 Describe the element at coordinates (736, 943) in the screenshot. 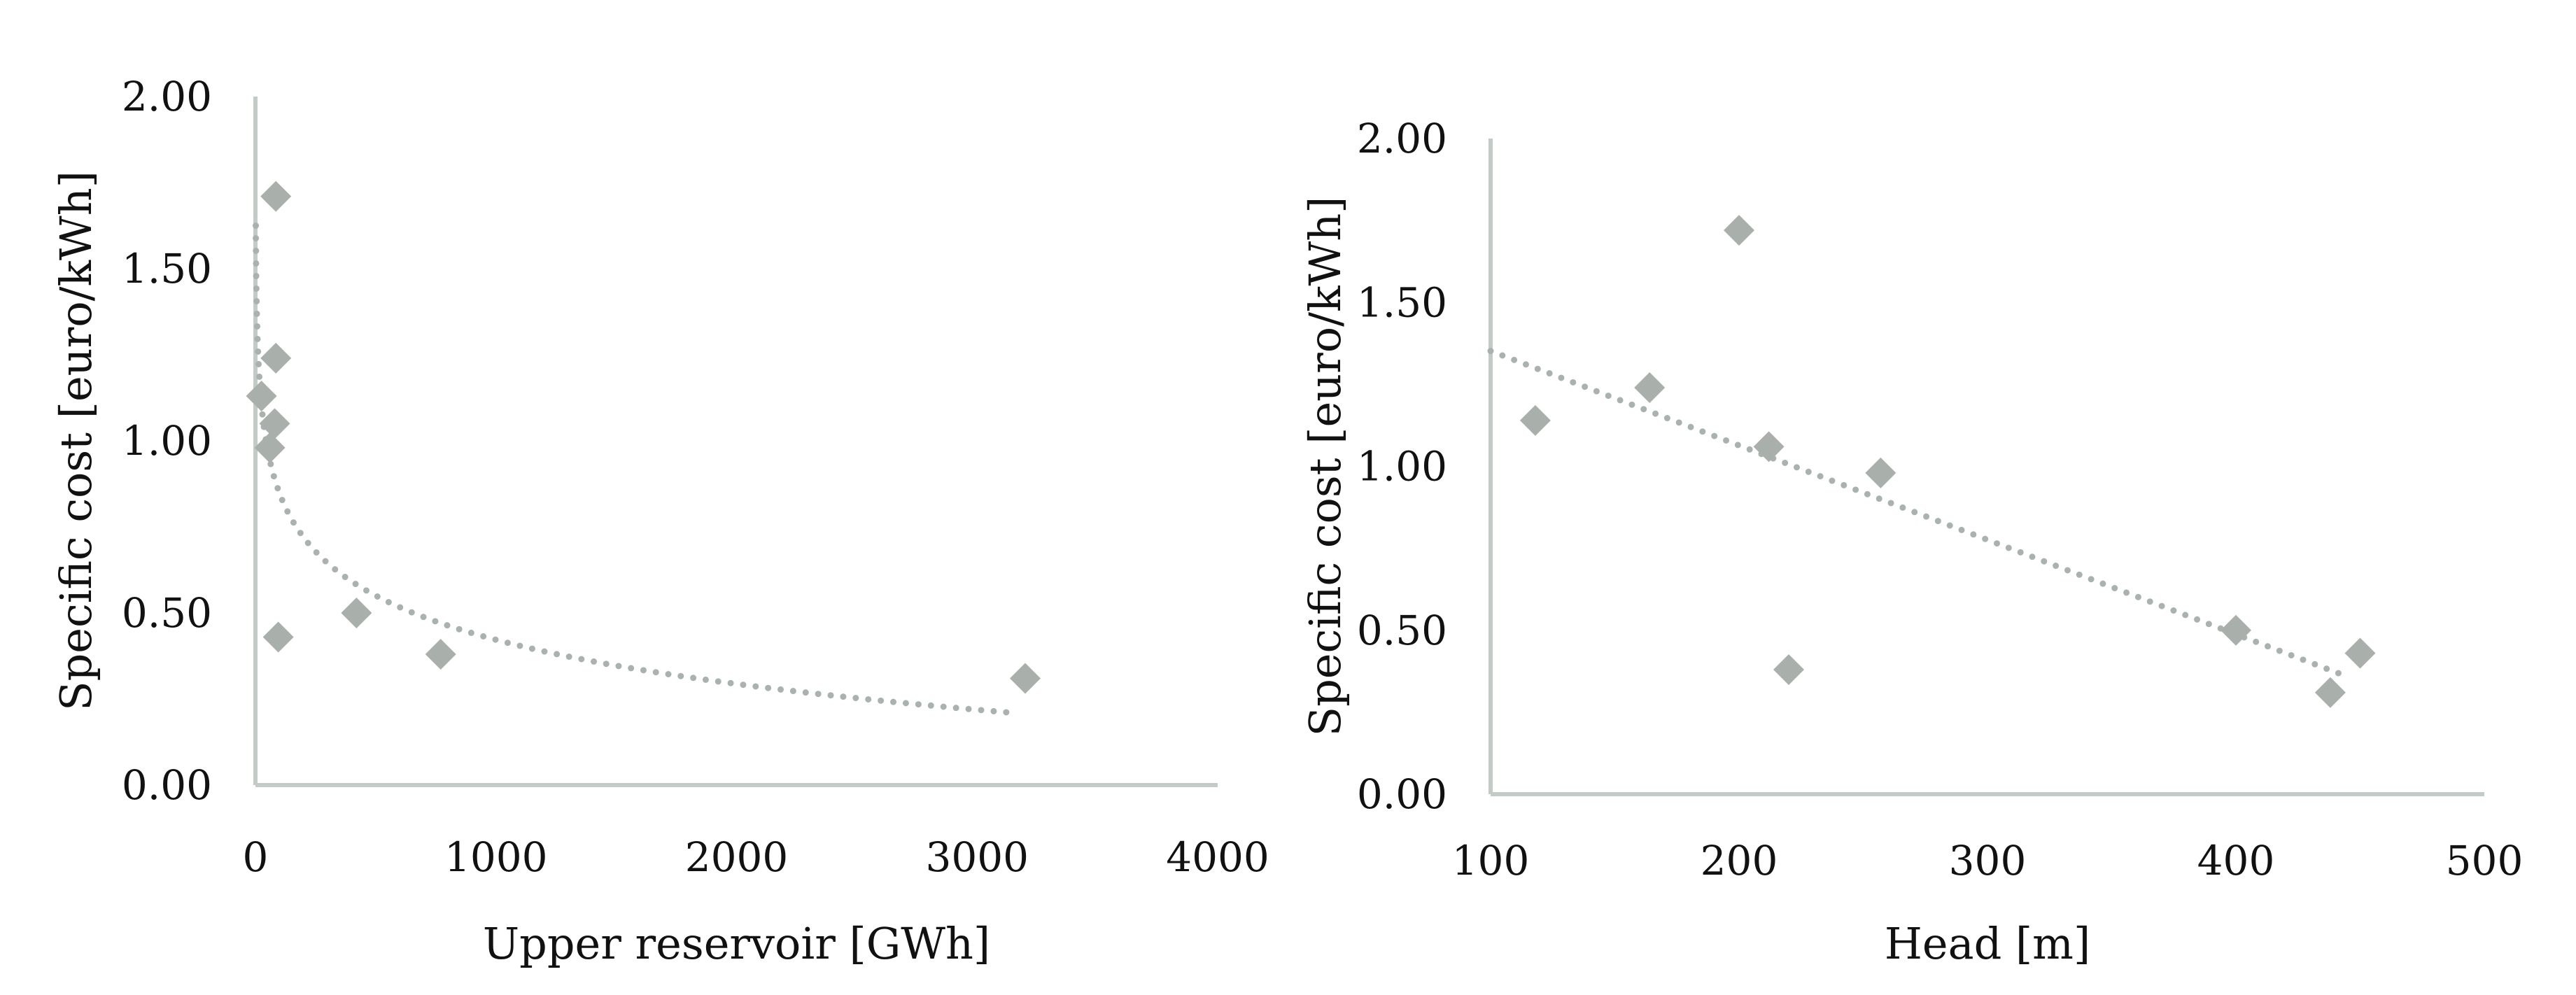

I see `x-axis-title: Upper reservoir [GWh]` at that location.